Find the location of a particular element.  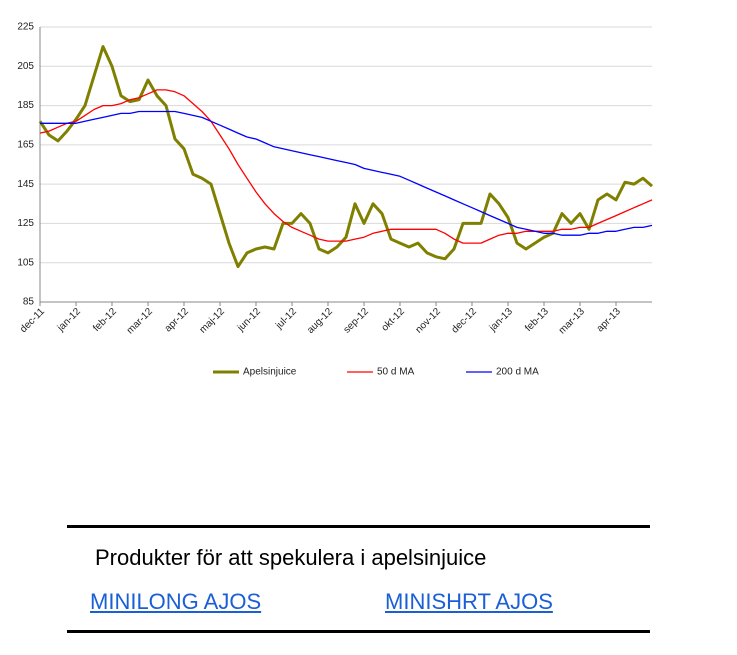

x-tick-label: feb-13 is located at coordinates (537, 320).